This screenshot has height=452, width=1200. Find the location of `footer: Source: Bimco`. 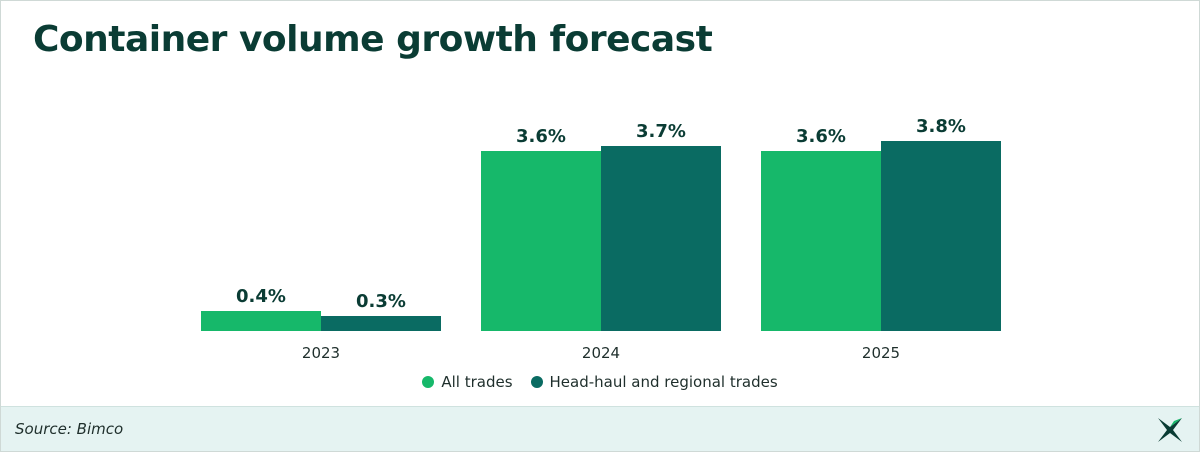

footer: Source: Bimco is located at coordinates (600, 428).